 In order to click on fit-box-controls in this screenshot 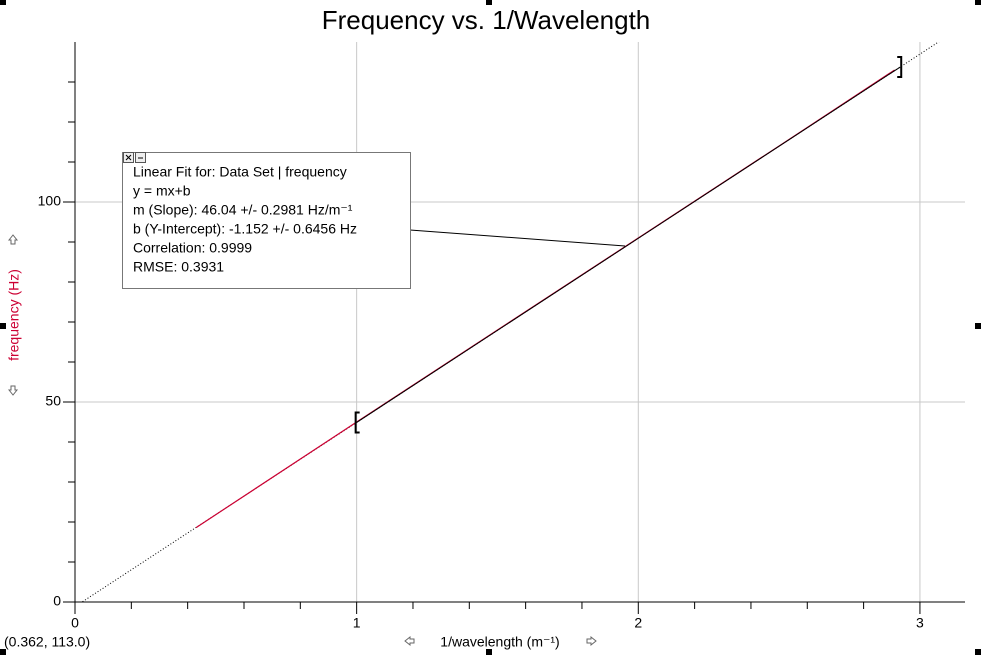, I will do `click(134, 157)`.